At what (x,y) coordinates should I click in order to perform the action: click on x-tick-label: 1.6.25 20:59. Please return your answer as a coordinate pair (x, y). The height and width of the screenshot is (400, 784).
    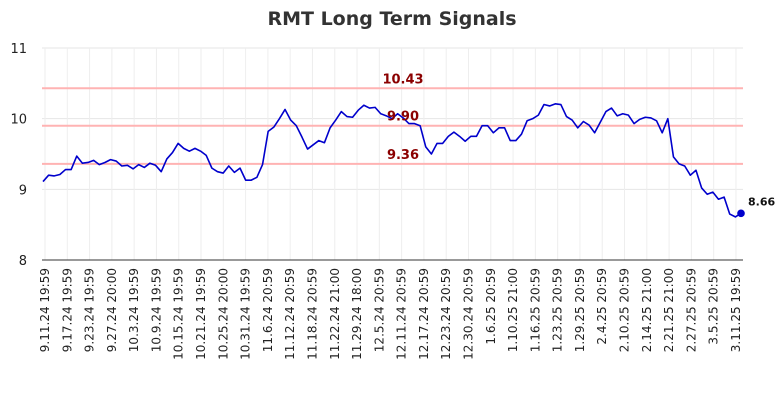
    Looking at the image, I should click on (491, 306).